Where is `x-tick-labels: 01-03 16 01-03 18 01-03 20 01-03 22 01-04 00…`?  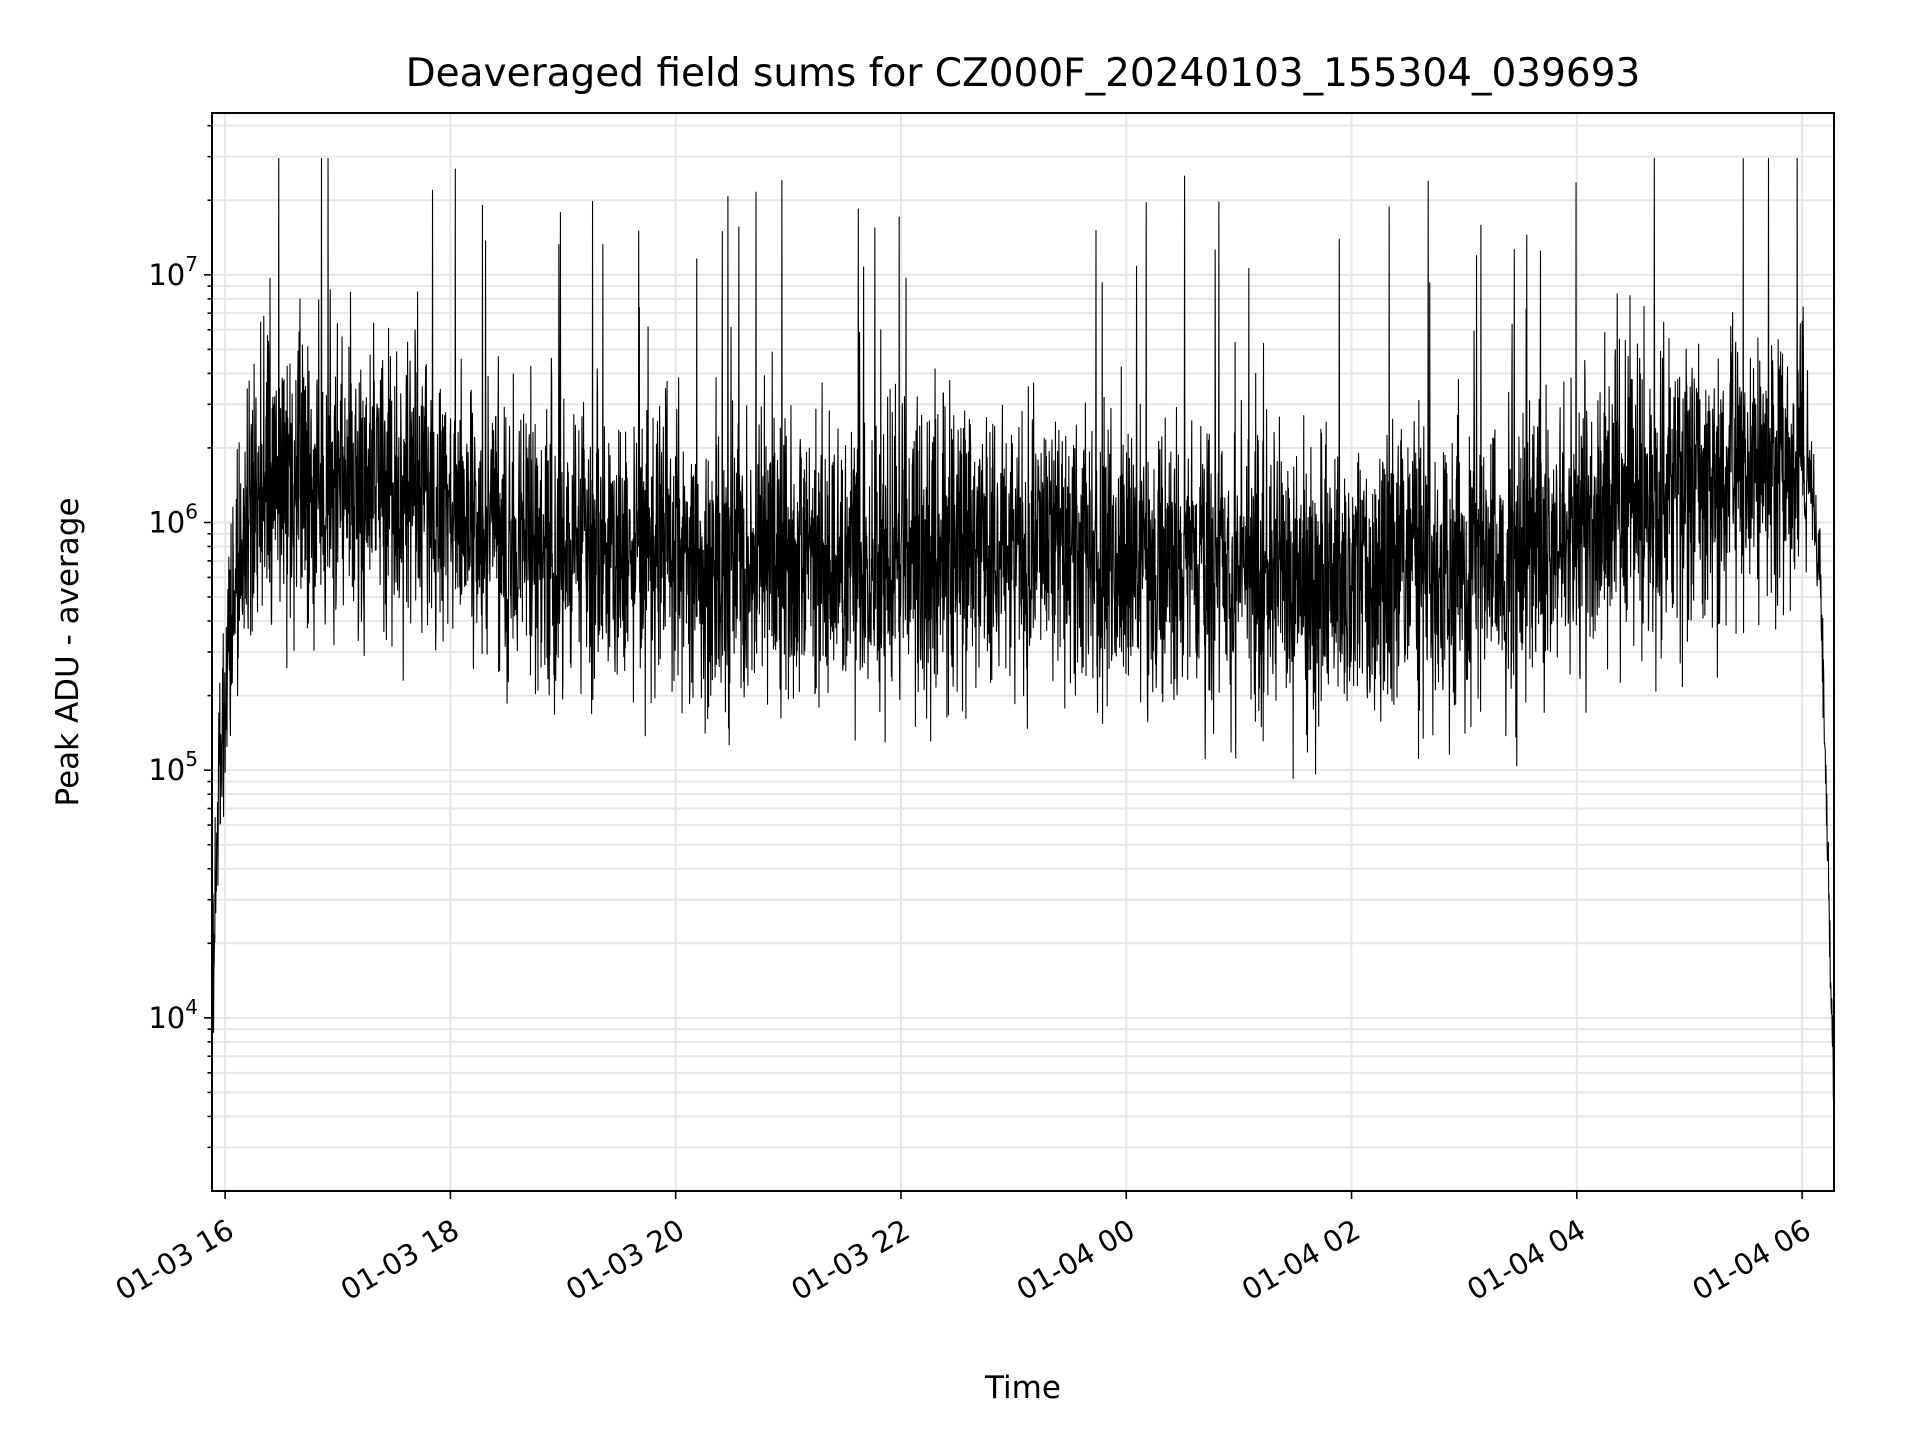 x-tick-labels: 01-03 16 01-03 18 01-03 20 01-03 22 01-04 00… is located at coordinates (963, 1259).